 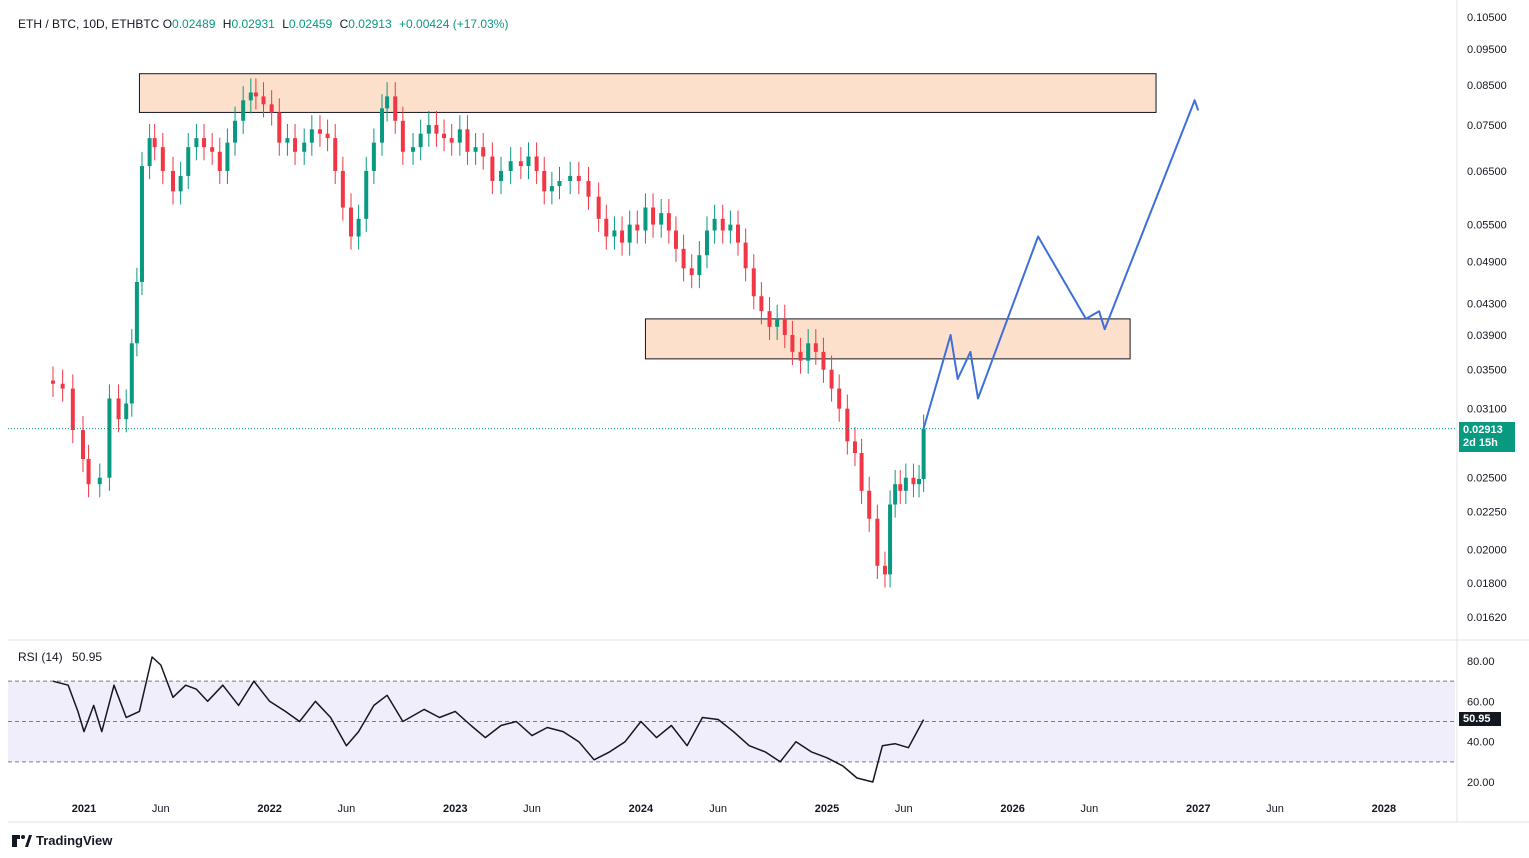 I want to click on time-tick-label: 2022, so click(x=269, y=809).